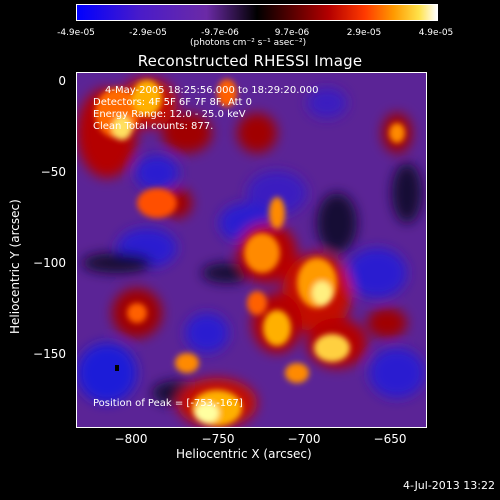 The width and height of the screenshot is (500, 500). Describe the element at coordinates (390, 439) in the screenshot. I see `x-tick-label: −650` at that location.